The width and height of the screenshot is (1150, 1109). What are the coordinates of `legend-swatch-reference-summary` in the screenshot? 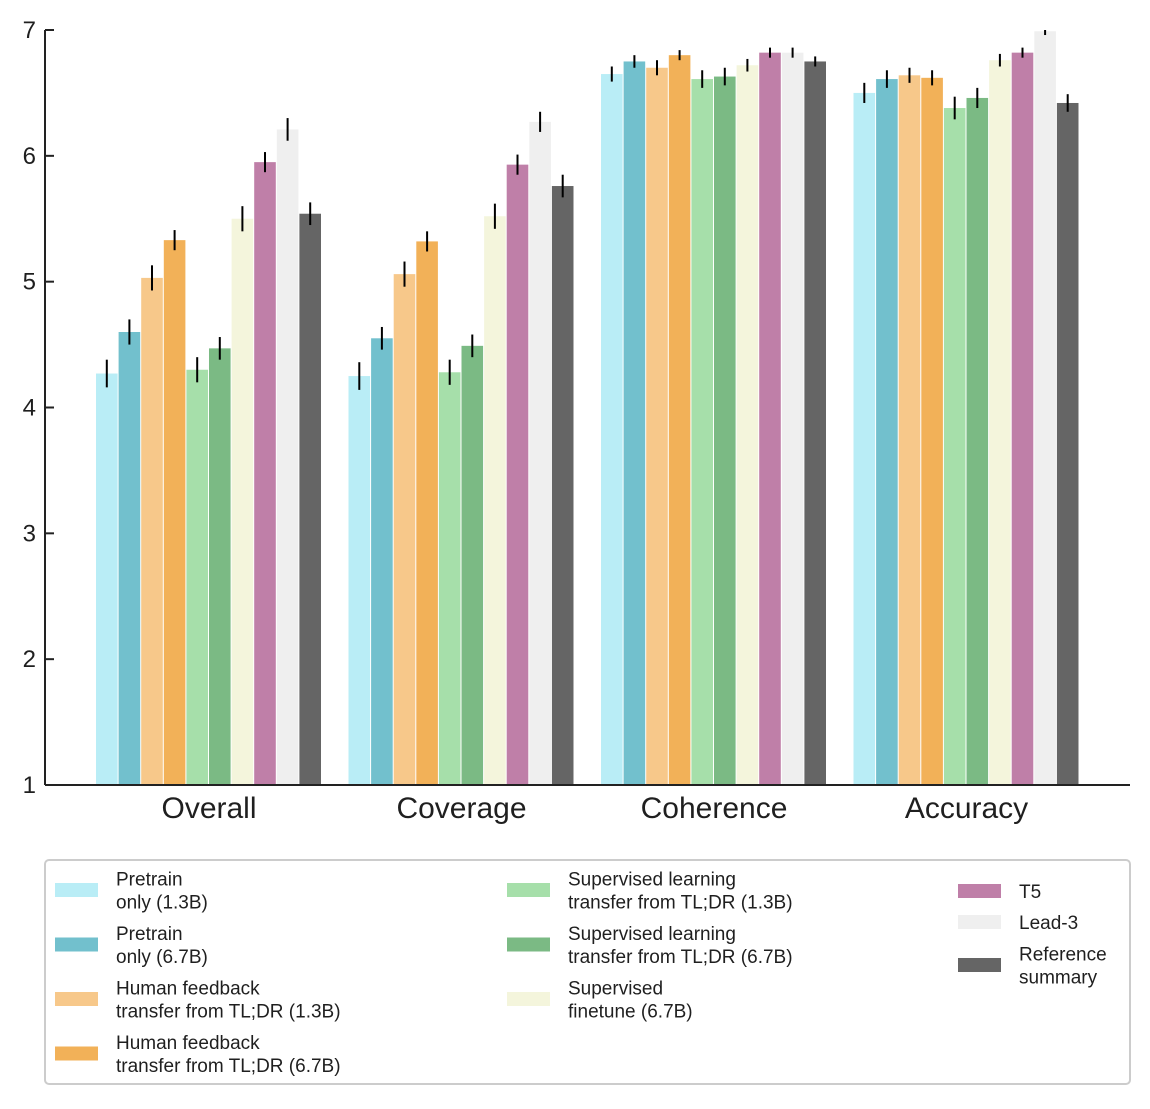 It's located at (979, 965).